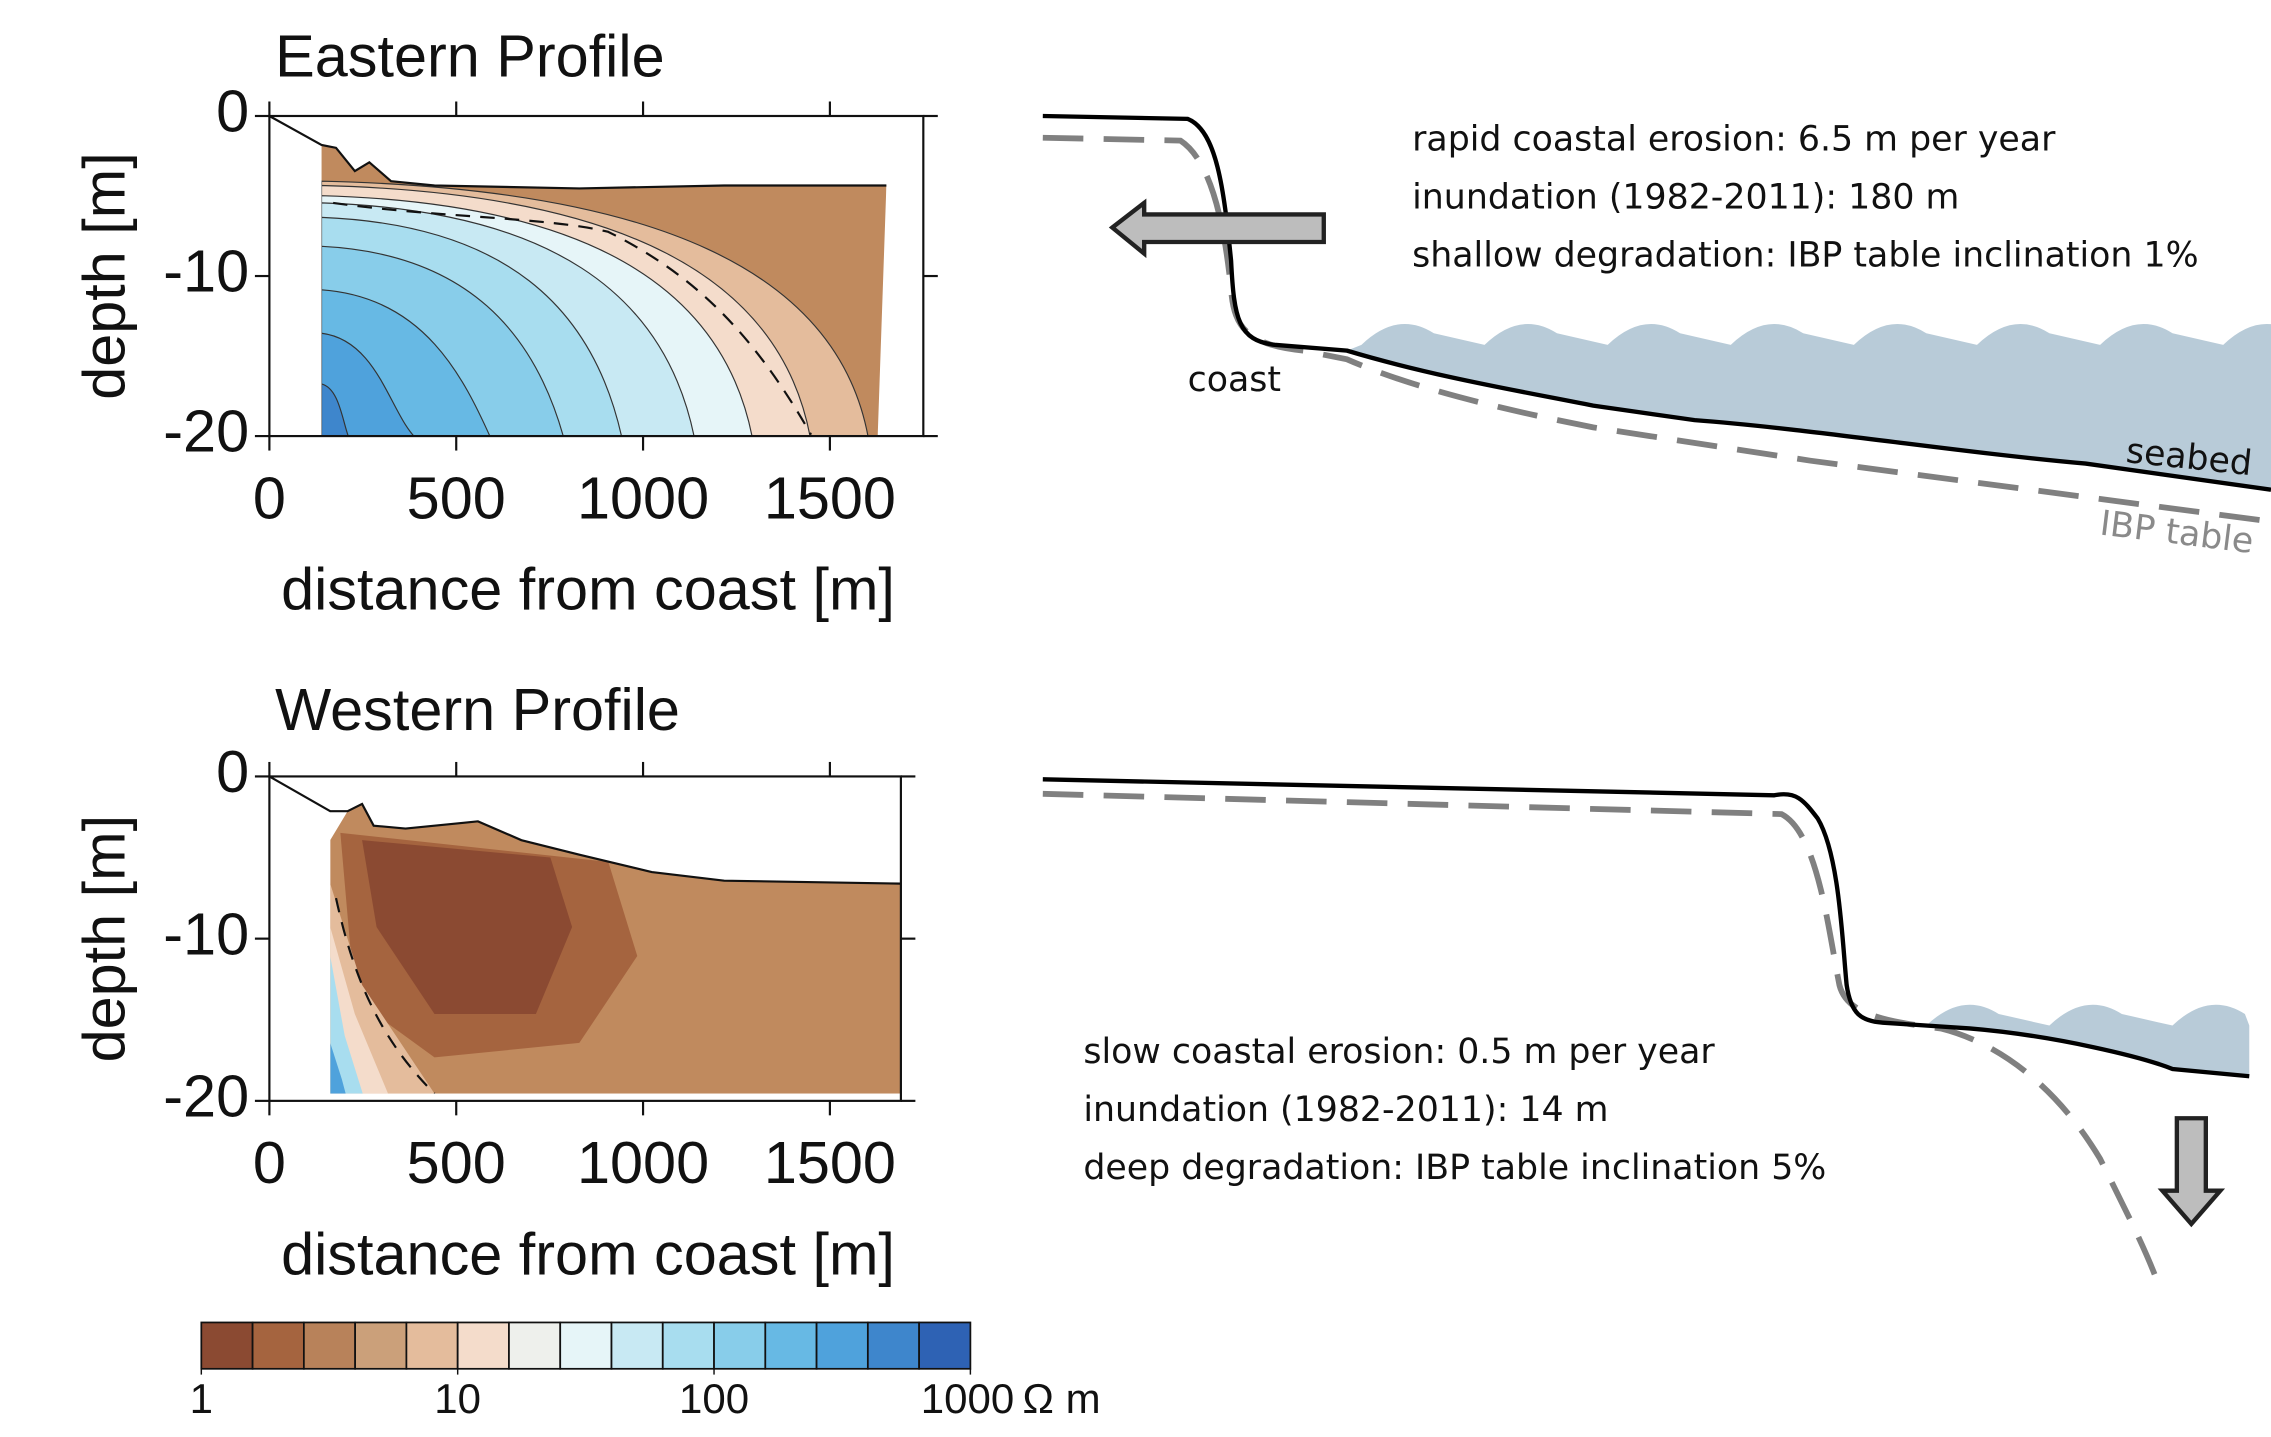  Describe the element at coordinates (1734, 140) in the screenshot. I see `note: rapid coastal erosion: 6.5 m per year` at that location.